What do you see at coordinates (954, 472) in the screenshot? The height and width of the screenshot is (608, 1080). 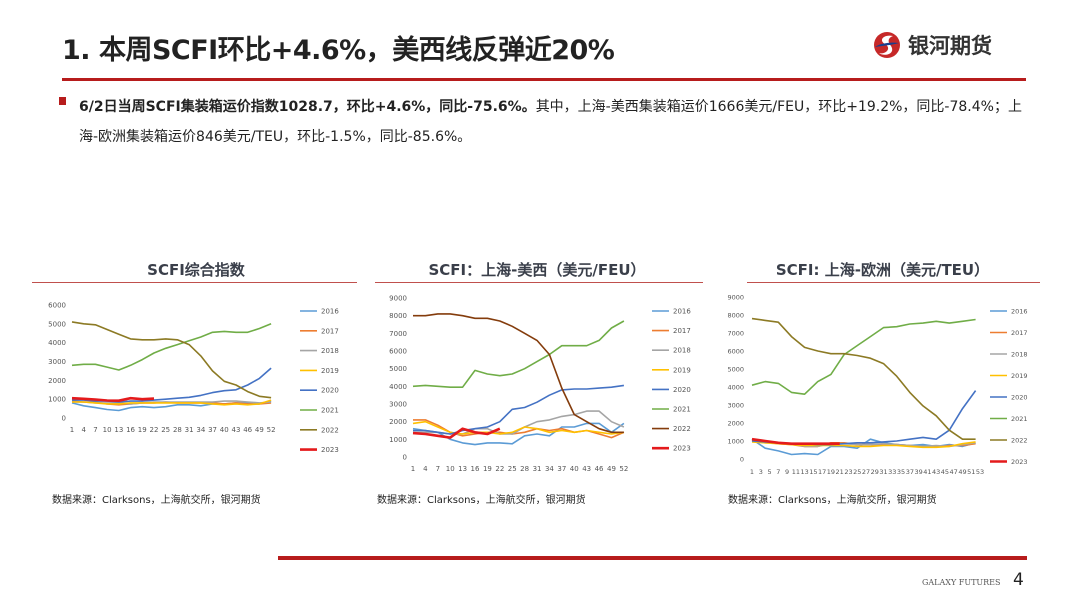 I see `x-tick-label: 47` at bounding box center [954, 472].